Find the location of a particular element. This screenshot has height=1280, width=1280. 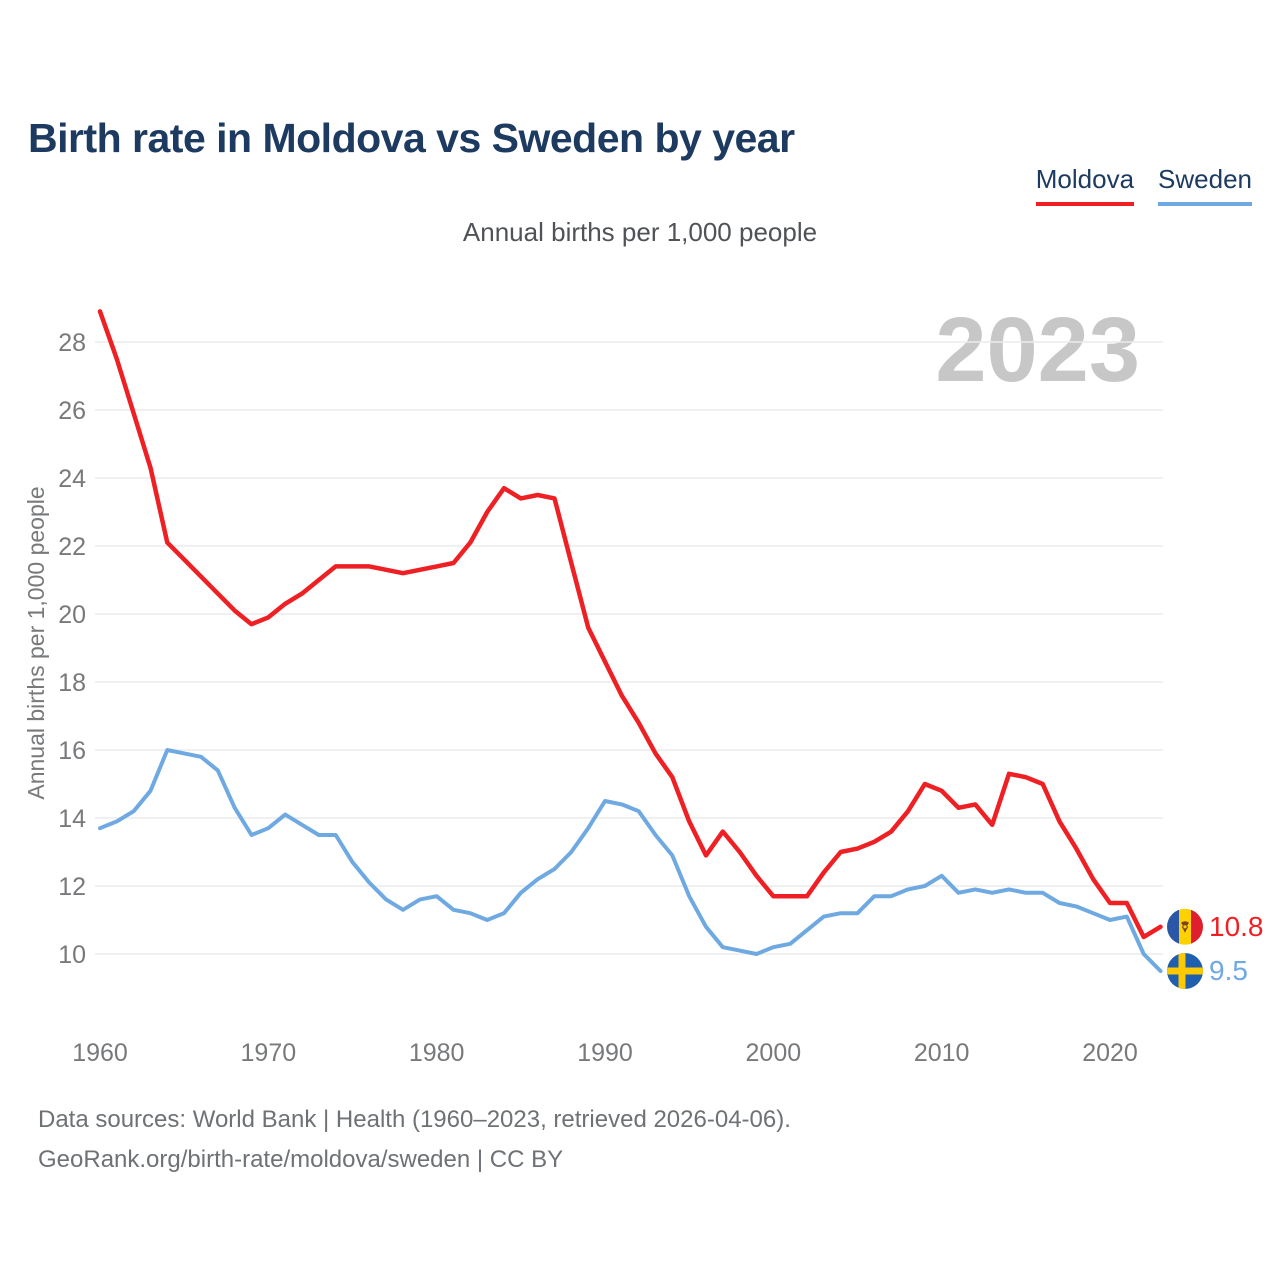

y-tick-label: 12 is located at coordinates (72, 887).